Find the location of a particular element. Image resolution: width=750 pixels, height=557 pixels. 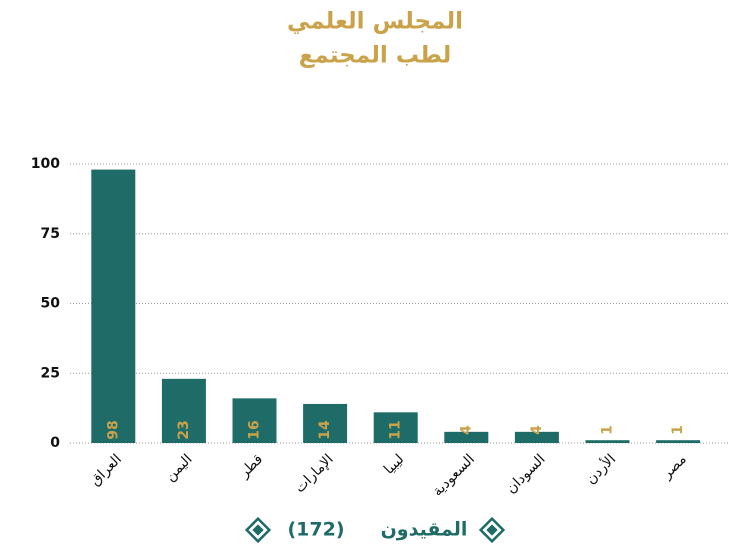

chart-title: المجلس العلمي is located at coordinates (375, 22).